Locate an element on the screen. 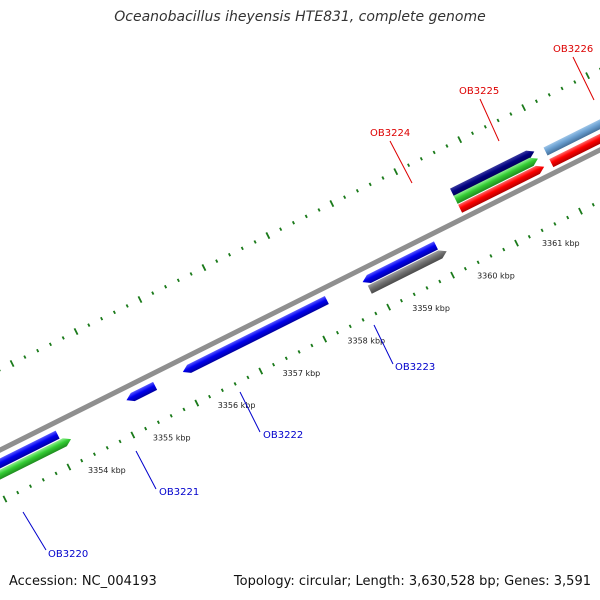 Image resolution: width=600 pixels, height=600 pixels. gene-label-ob3221: OB3221 is located at coordinates (179, 492).